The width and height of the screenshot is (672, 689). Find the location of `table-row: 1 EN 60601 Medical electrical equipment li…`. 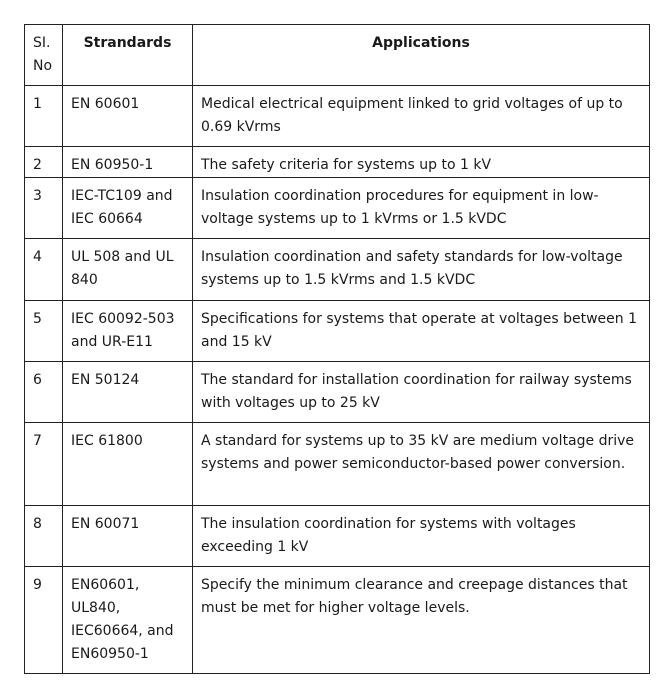

table-row: 1 EN 60601 Medical electrical equipment li… is located at coordinates (337, 116).